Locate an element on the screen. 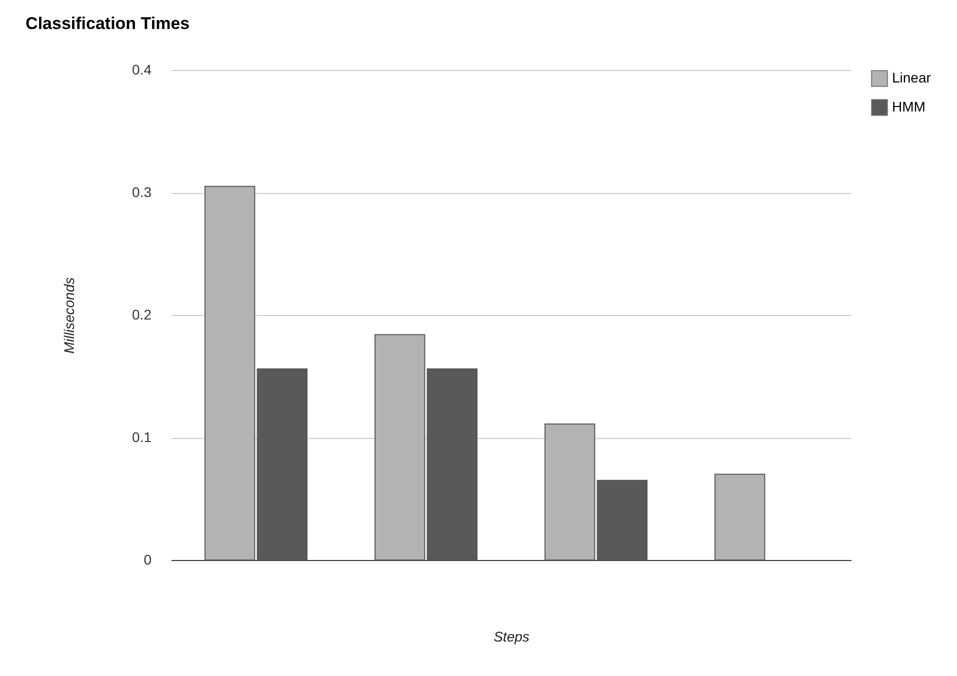  y-tick-label: 0.4 is located at coordinates (142, 70).